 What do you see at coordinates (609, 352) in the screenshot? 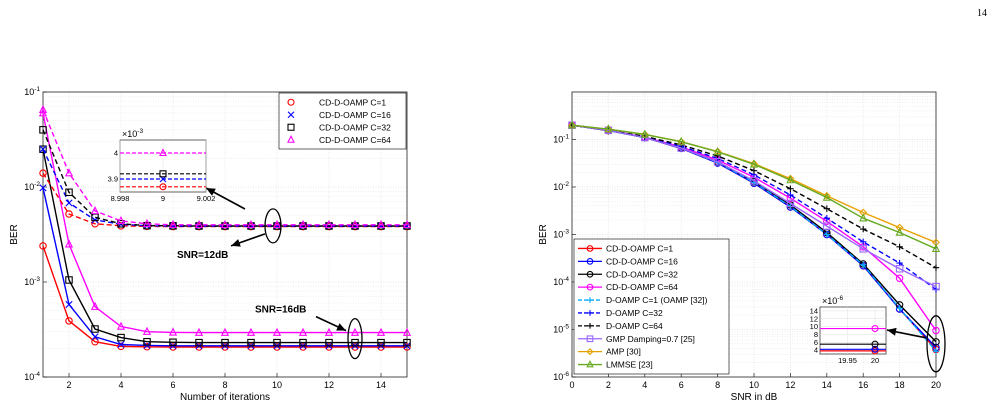
I see `legend-item: AMP [30]` at bounding box center [609, 352].